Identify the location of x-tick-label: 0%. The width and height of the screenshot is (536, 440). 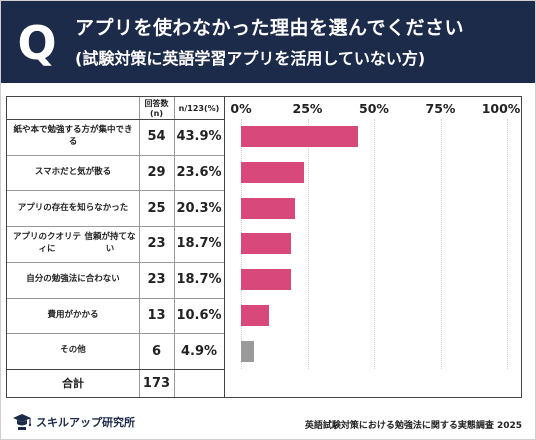
(241, 108).